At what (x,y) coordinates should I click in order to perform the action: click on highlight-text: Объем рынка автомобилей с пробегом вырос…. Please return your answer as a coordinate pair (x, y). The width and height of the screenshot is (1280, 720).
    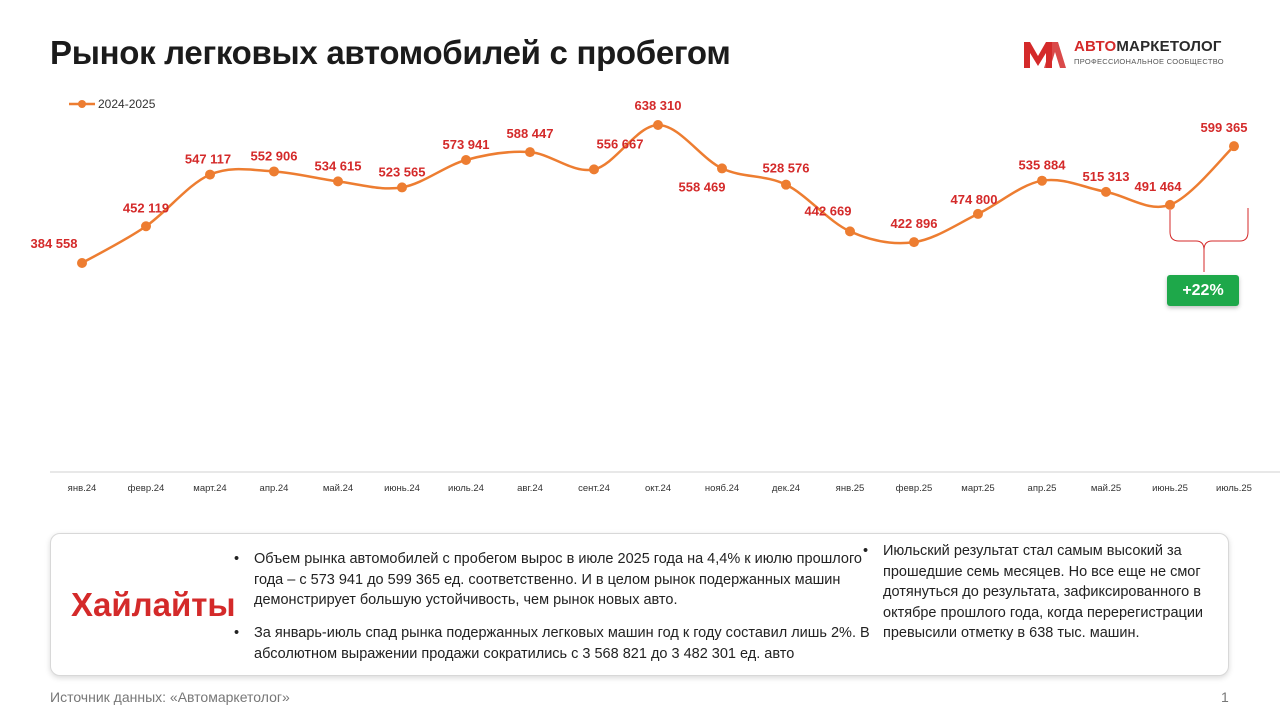
    Looking at the image, I should click on (558, 579).